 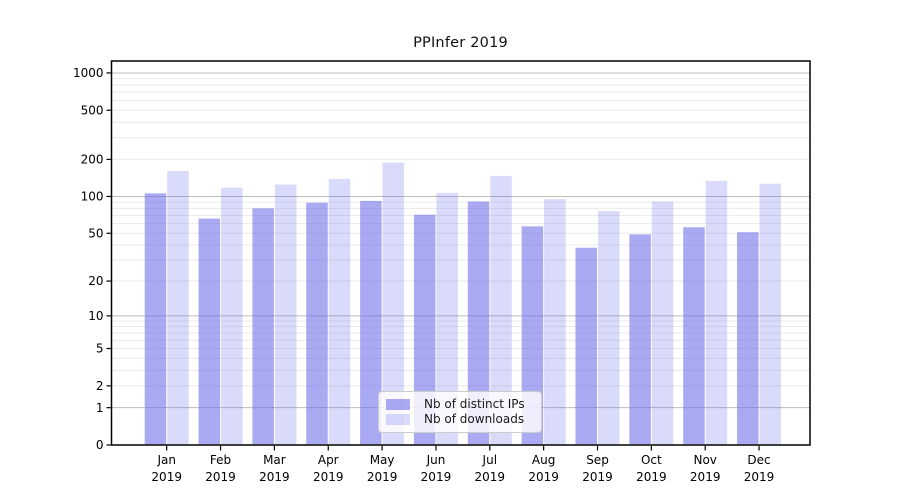 What do you see at coordinates (100, 445) in the screenshot?
I see `y-tick-label: 0` at bounding box center [100, 445].